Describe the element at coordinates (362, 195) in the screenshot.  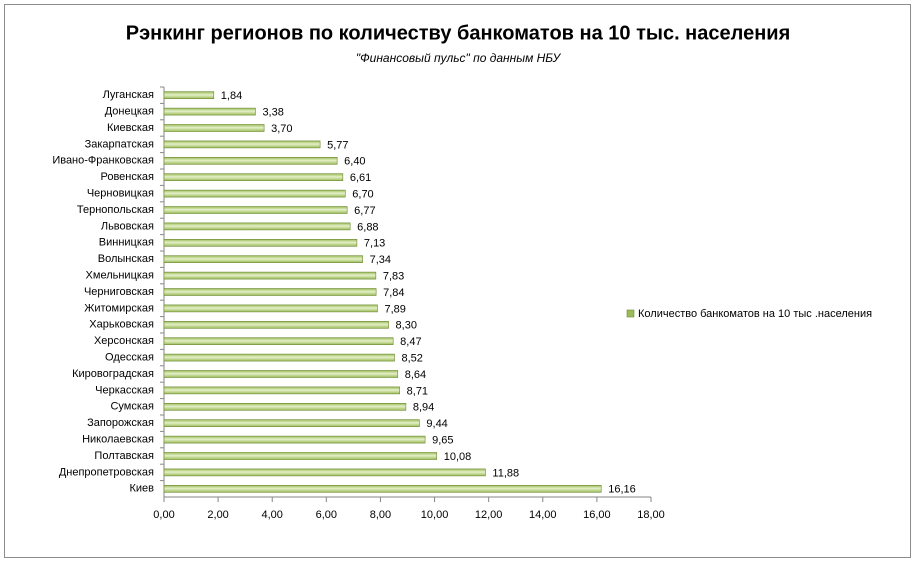
I see `value-label: 6,70` at that location.